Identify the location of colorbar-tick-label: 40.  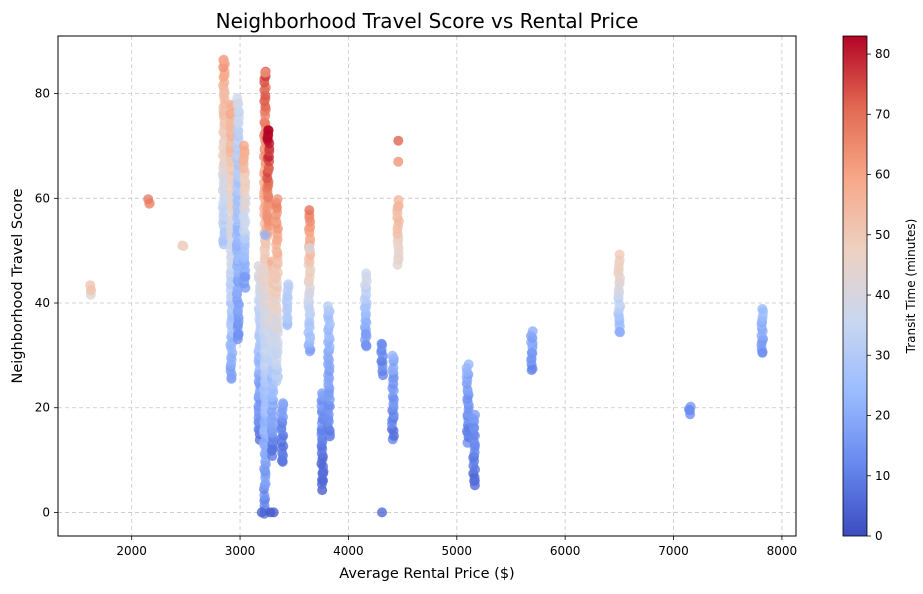
(882, 295).